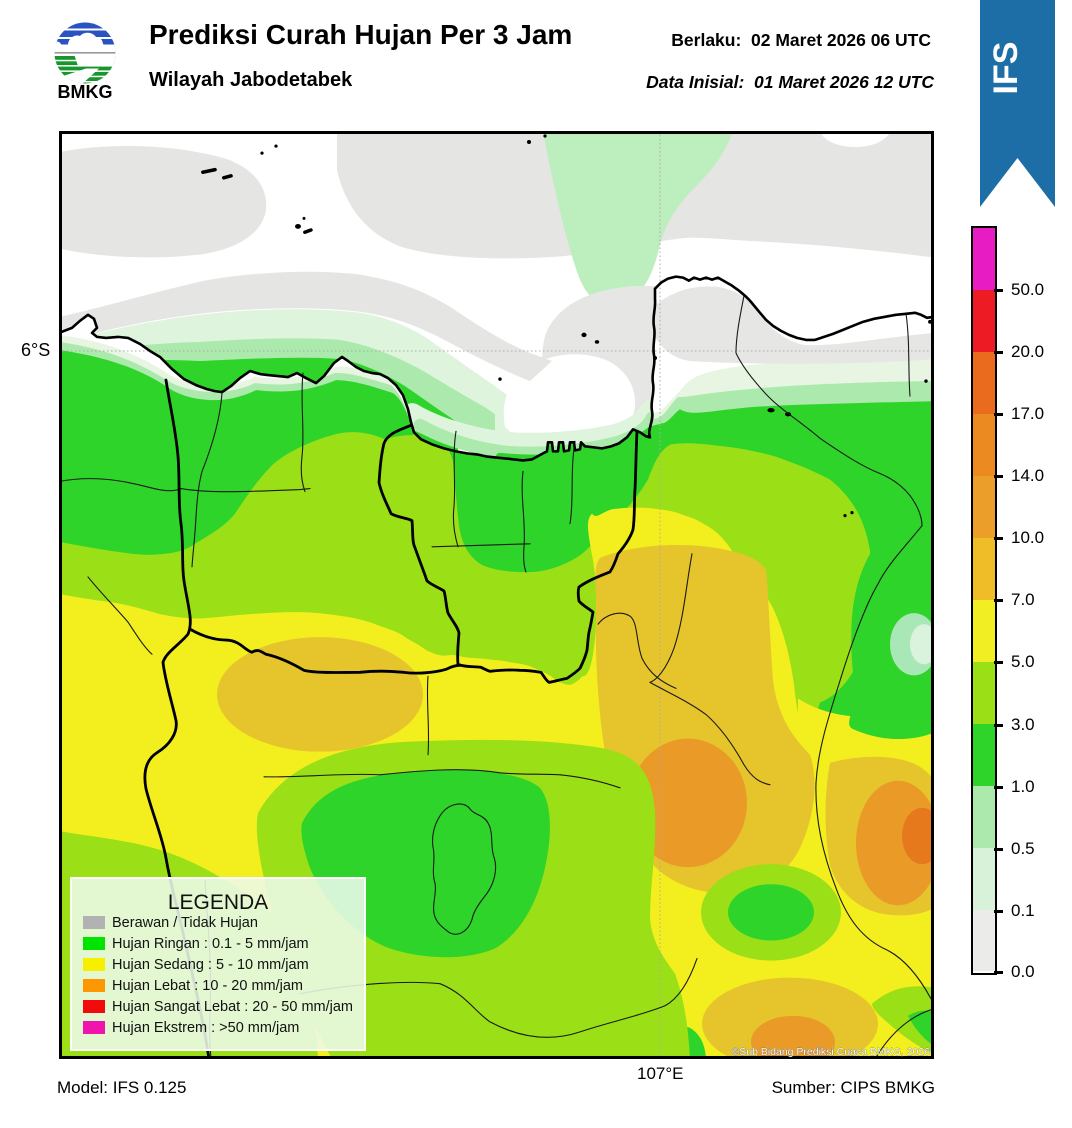  Describe the element at coordinates (1006, 68) in the screenshot. I see `svg-text: IFS` at that location.